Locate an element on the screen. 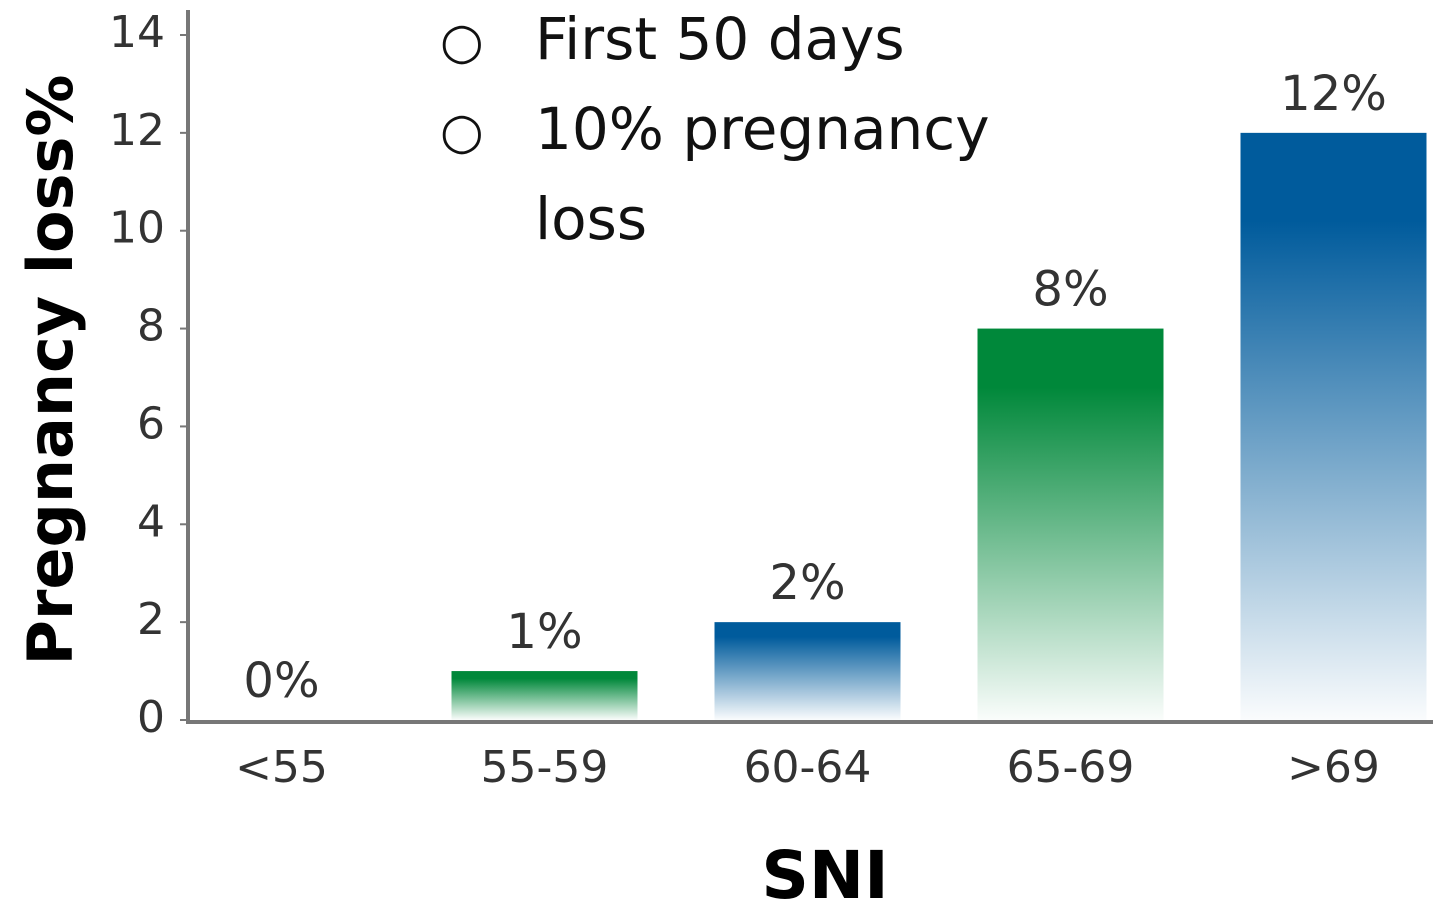 The image size is (1433, 911). y-tick-label: 6 is located at coordinates (151, 423).